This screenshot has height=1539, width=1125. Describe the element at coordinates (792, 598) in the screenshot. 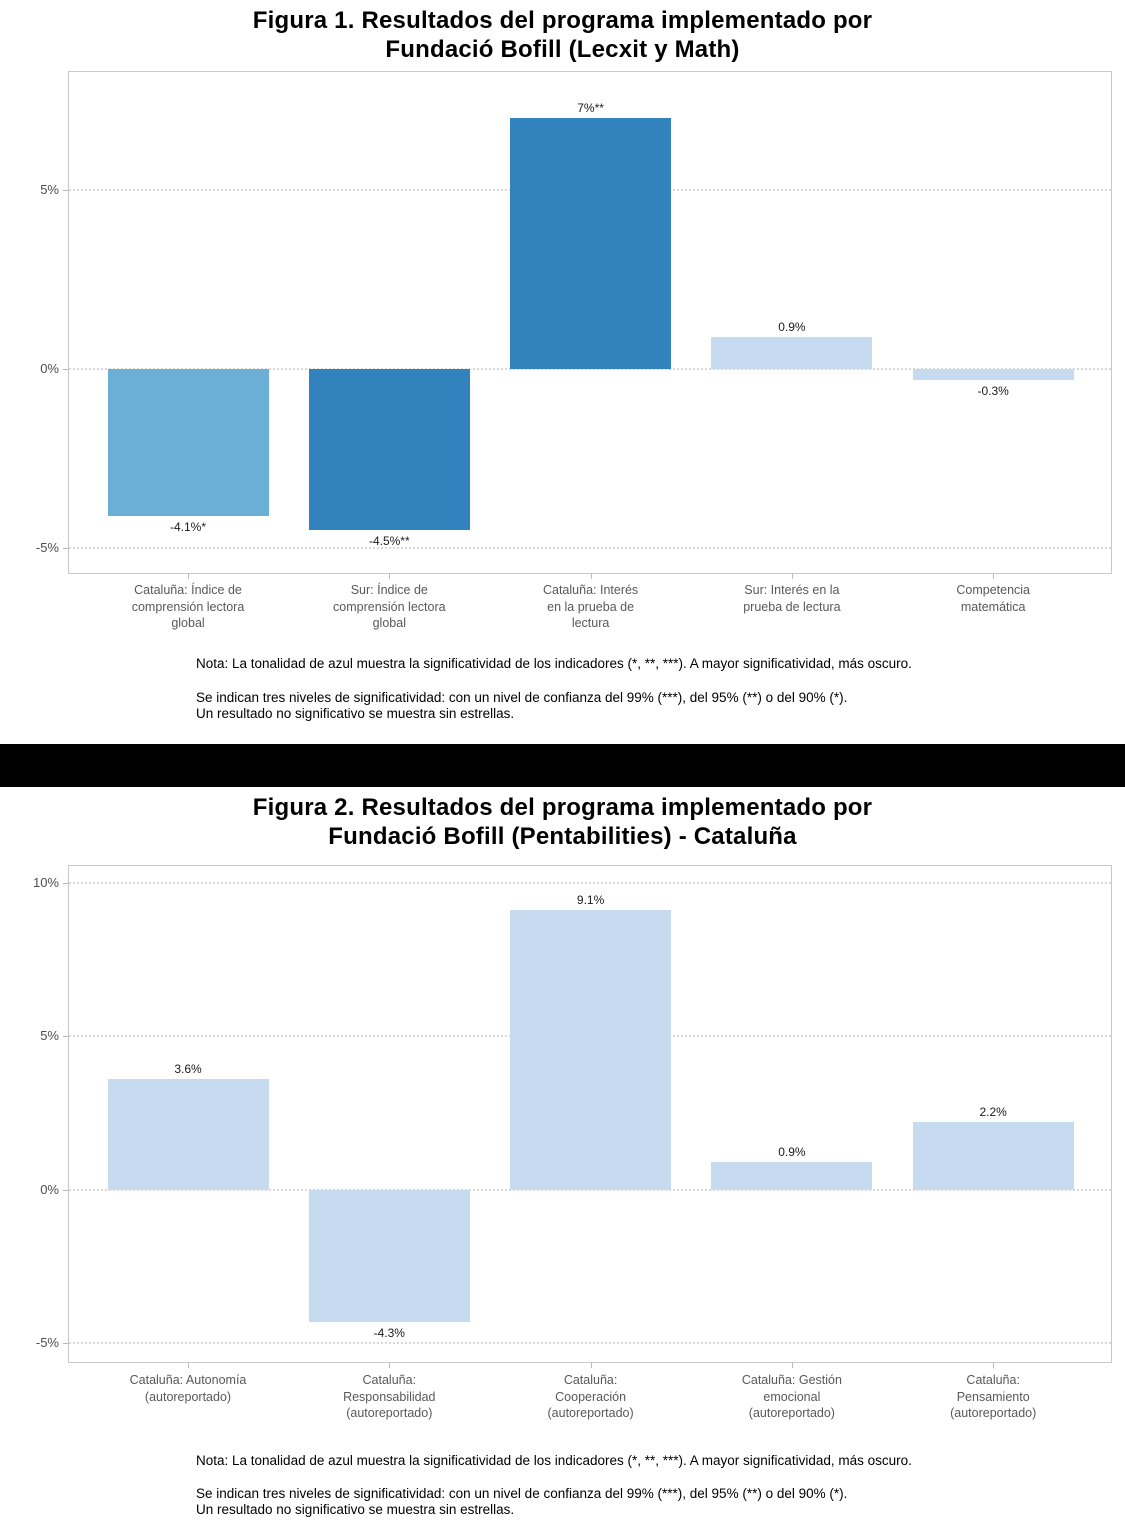

I see `x-category-label: Sur: Interés en la prueba de lectura` at that location.